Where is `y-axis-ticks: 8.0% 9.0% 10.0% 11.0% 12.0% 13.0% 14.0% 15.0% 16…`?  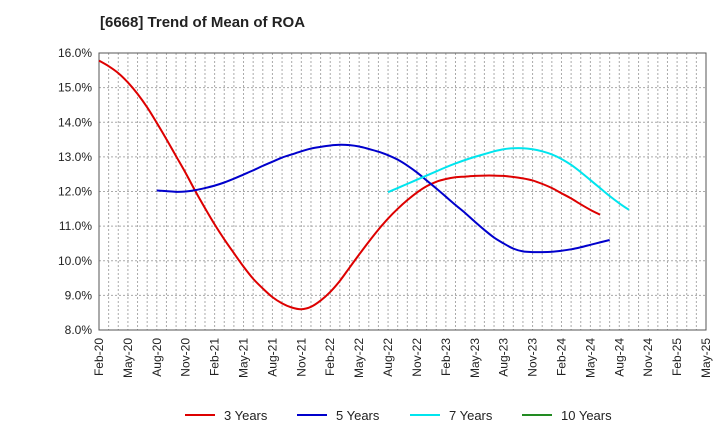 y-axis-ticks: 8.0% 9.0% 10.0% 11.0% 12.0% 13.0% 14.0% 15.0% 16… is located at coordinates (75, 191).